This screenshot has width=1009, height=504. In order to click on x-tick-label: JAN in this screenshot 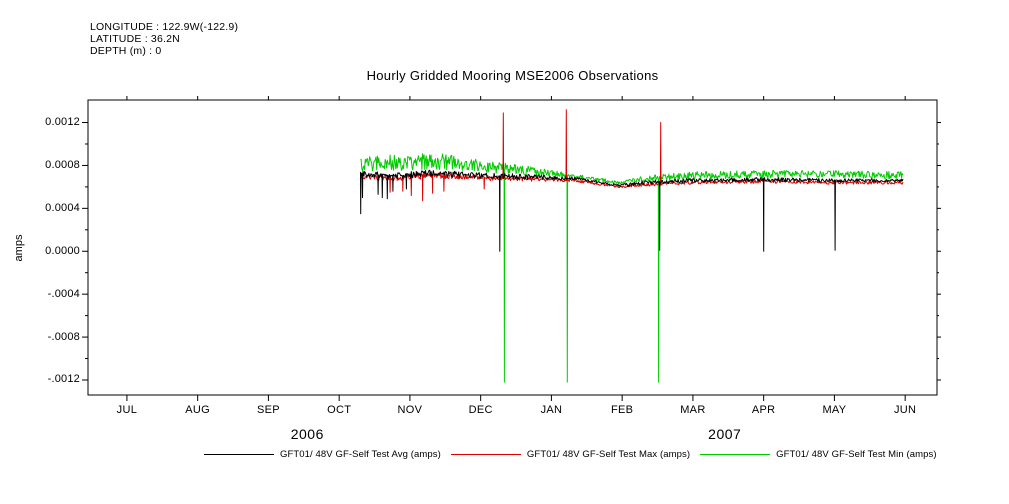, I will do `click(551, 410)`.